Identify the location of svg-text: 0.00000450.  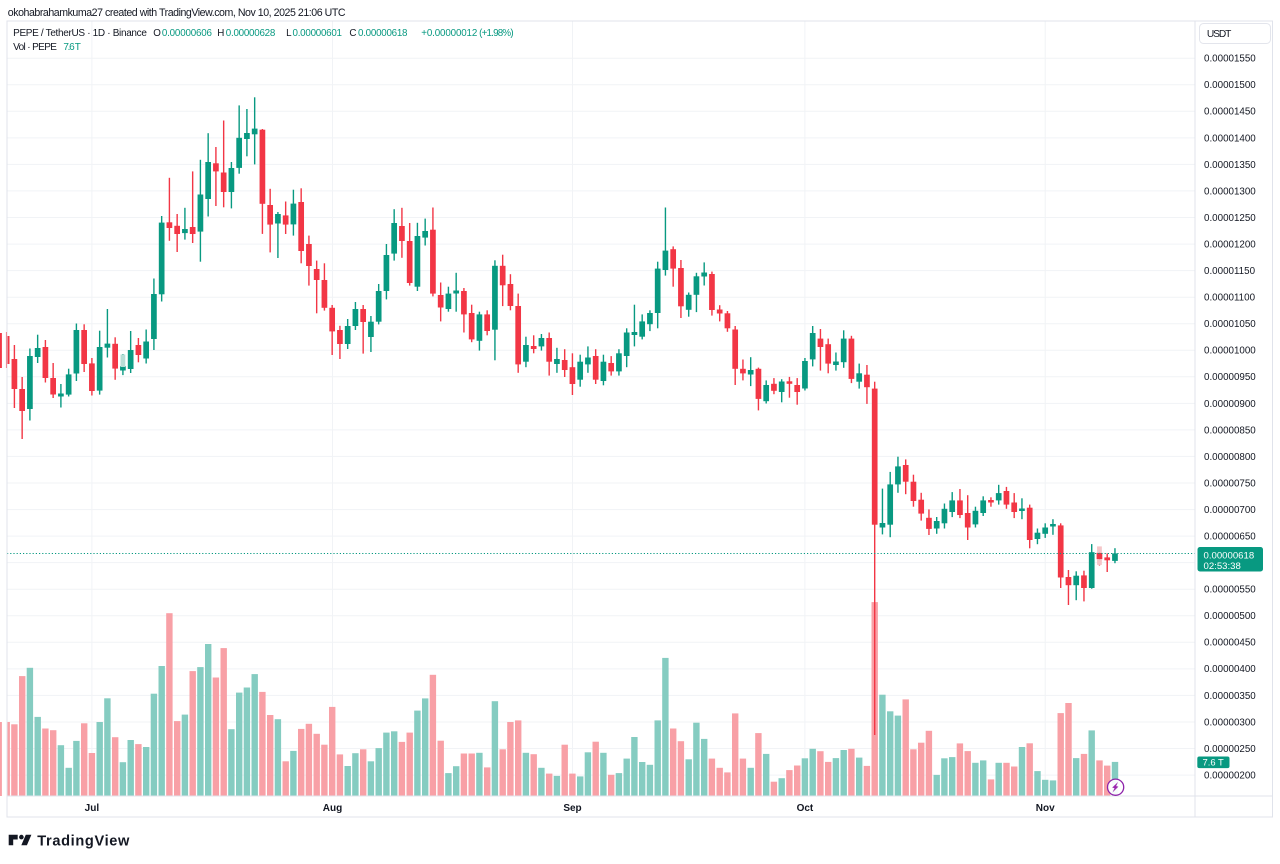
(1230, 643).